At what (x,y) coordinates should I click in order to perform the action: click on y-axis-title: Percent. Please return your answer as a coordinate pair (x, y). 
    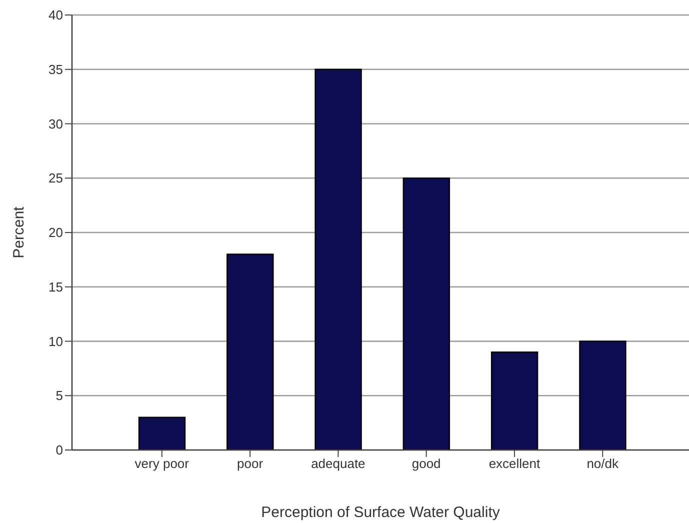
    Looking at the image, I should click on (19, 232).